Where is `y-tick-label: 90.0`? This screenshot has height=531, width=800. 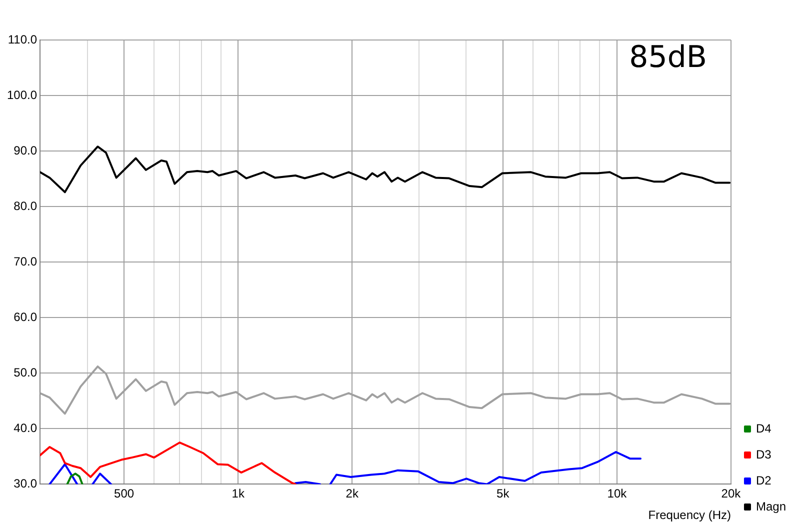 y-tick-label: 90.0 is located at coordinates (26, 150).